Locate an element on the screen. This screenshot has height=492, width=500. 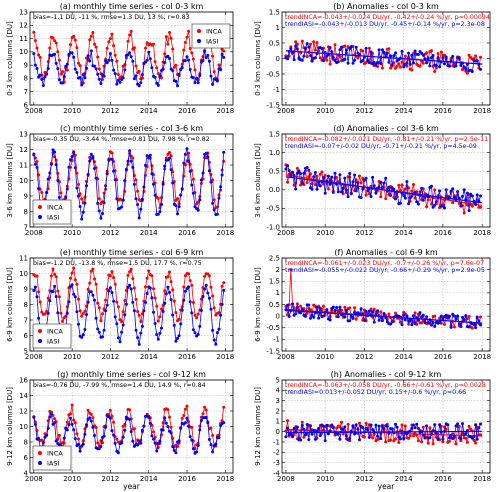
y-tick-label: 11 is located at coordinates (23, 39).